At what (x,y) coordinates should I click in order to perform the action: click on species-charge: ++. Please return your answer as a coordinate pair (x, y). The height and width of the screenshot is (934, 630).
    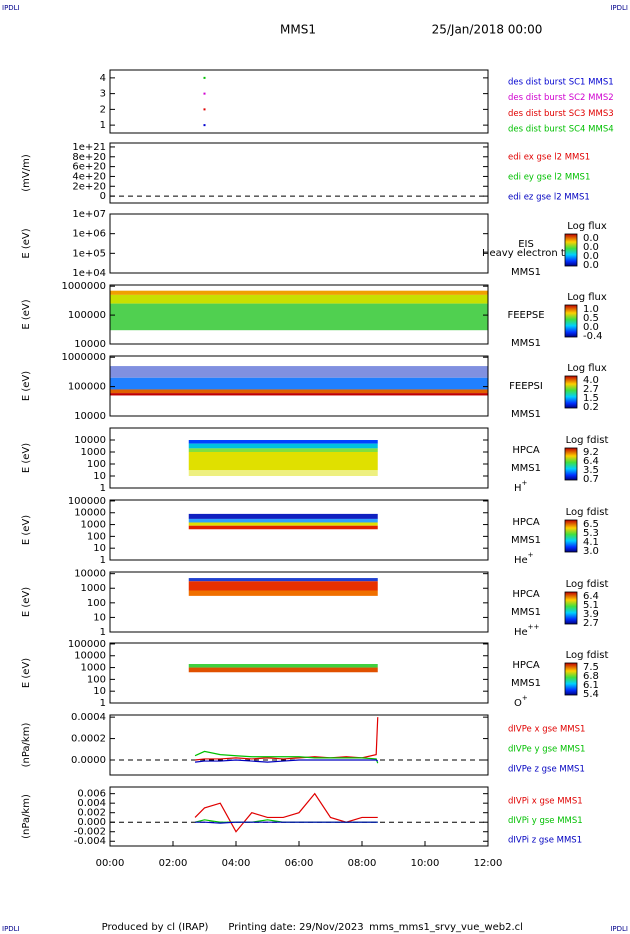
    Looking at the image, I should click on (534, 627).